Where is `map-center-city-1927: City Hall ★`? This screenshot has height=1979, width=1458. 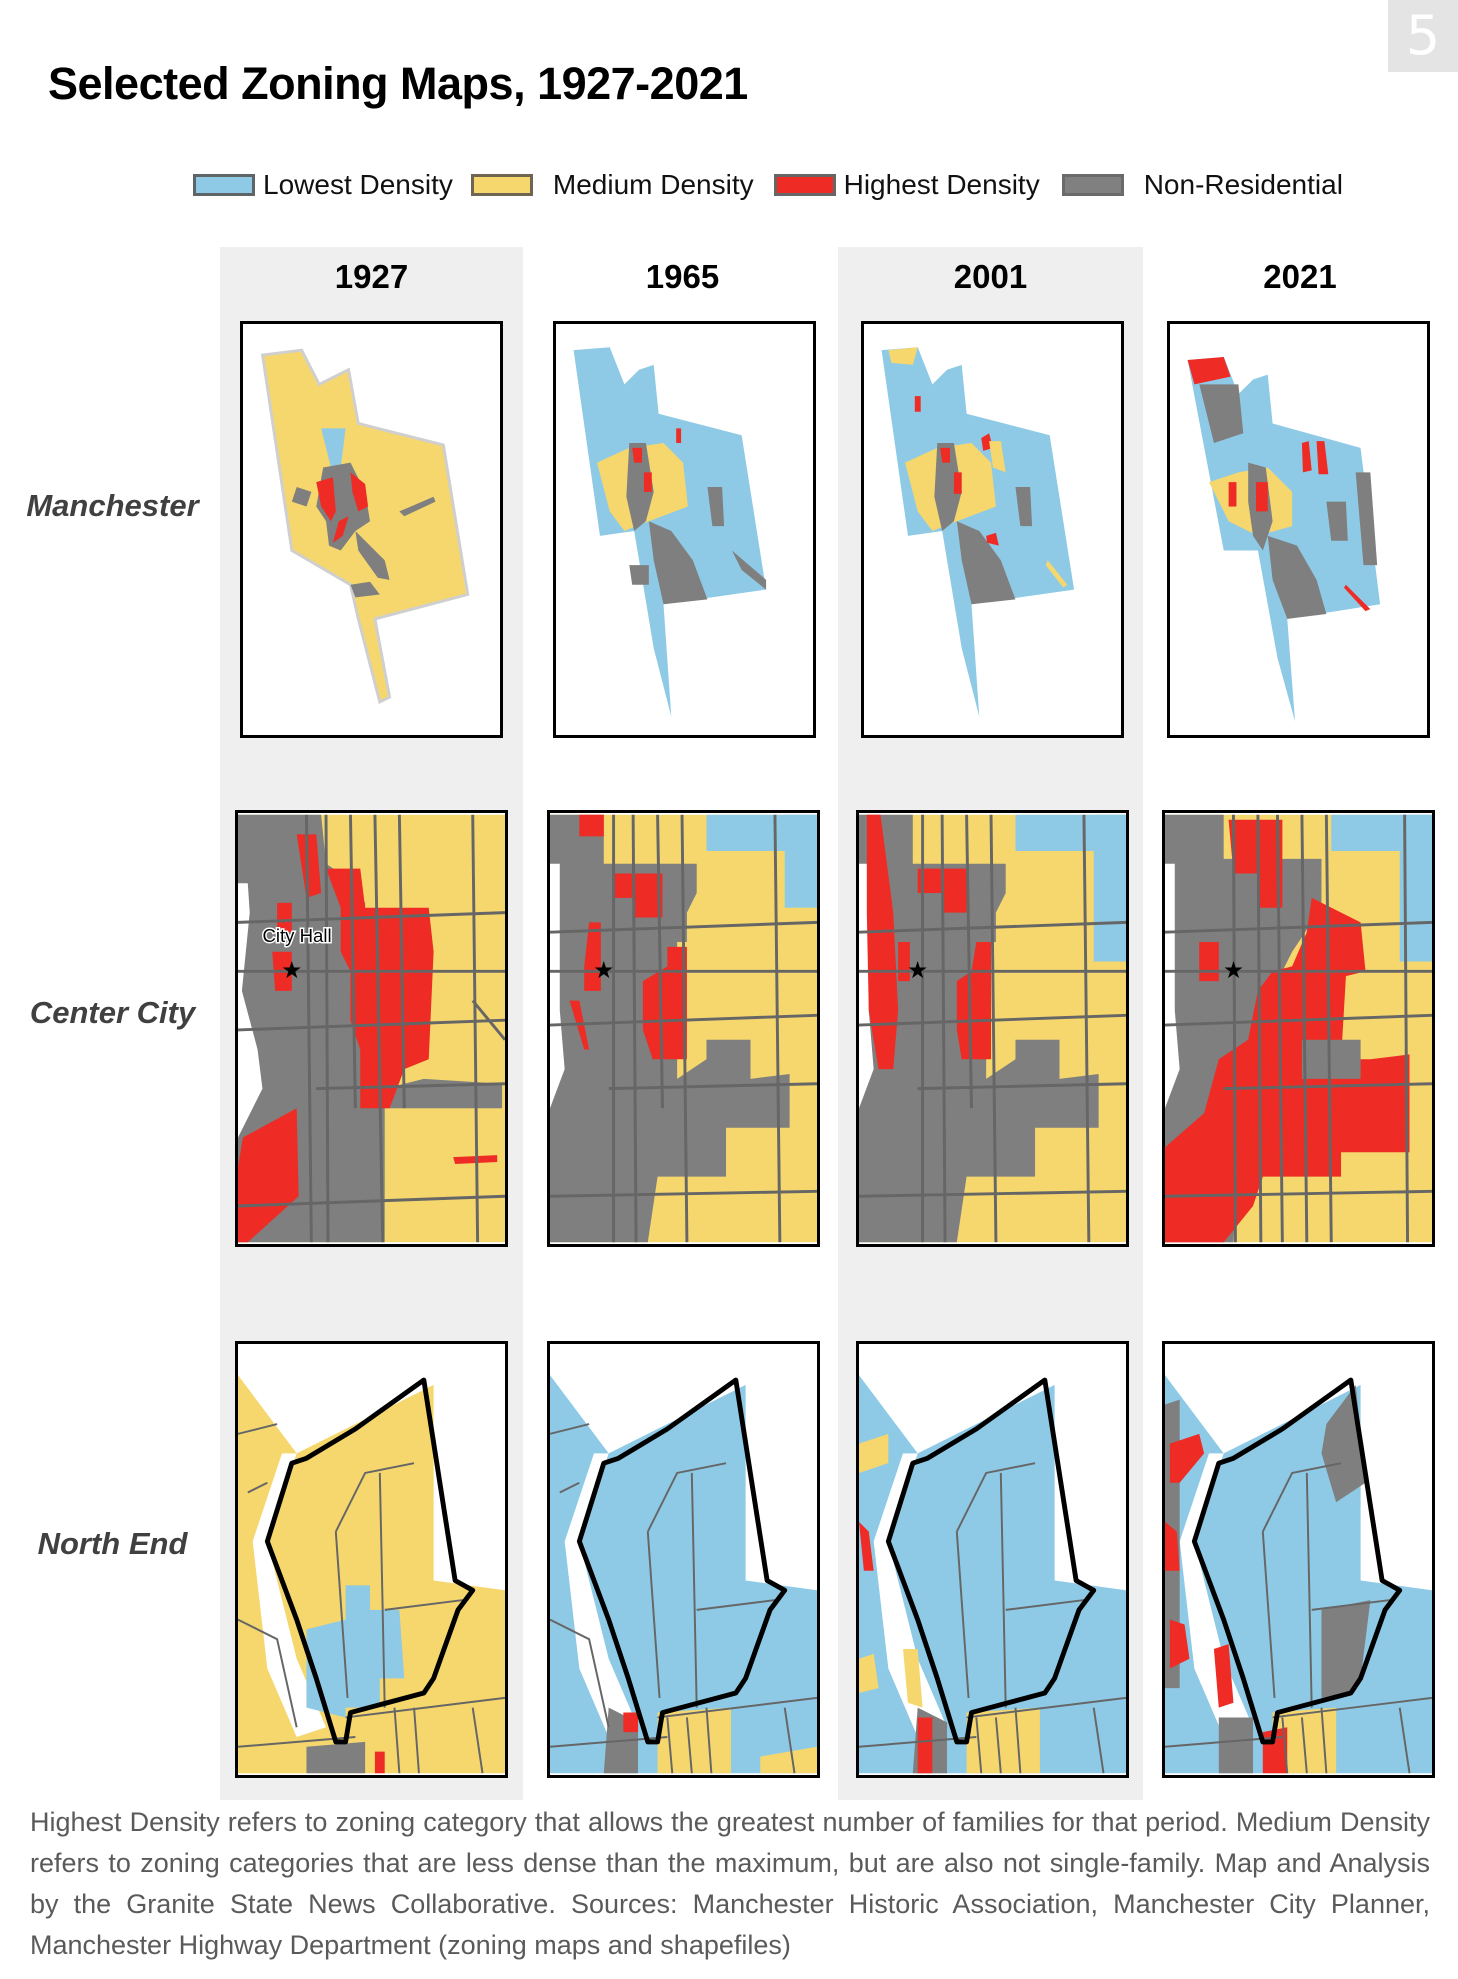 map-center-city-1927: City Hall ★ is located at coordinates (371, 1028).